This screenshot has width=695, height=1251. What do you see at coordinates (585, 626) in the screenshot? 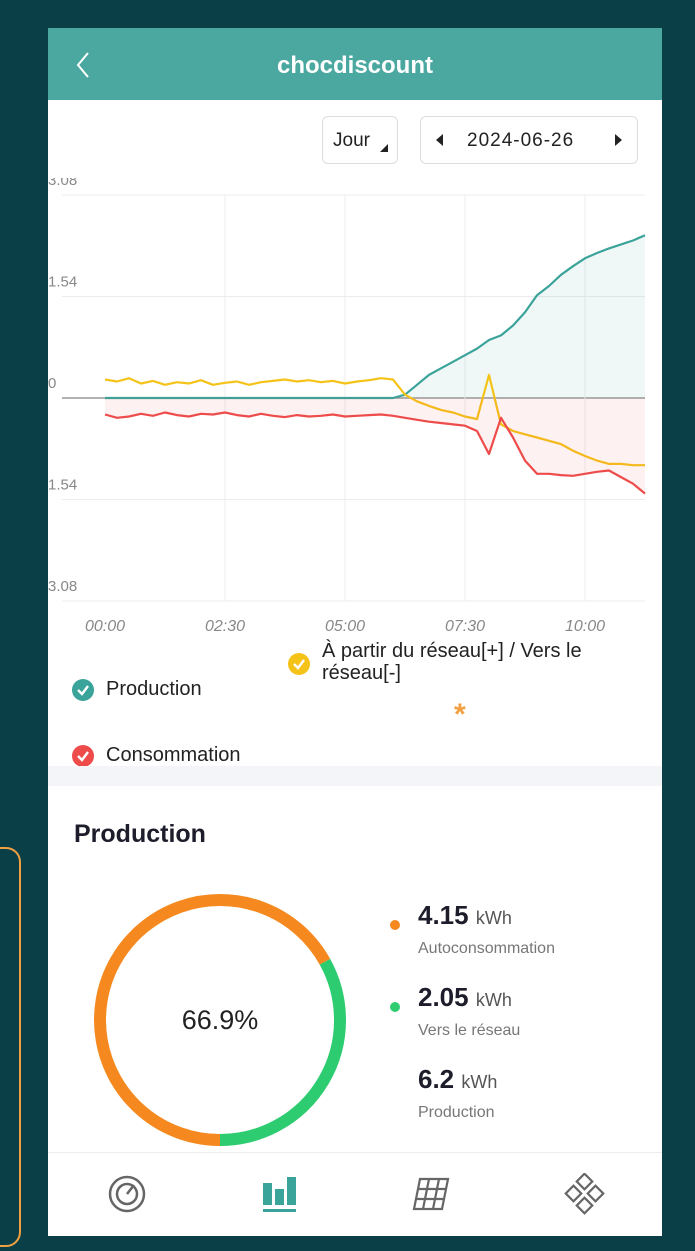
I see `x-tick-label: 10:00` at bounding box center [585, 626].